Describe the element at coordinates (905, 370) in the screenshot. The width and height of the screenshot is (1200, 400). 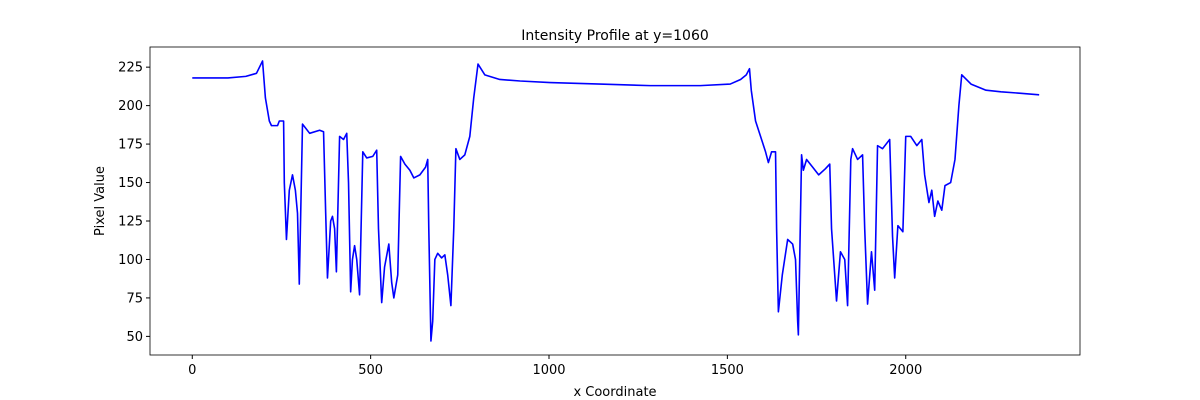
I see `x-tick-label: 2000` at that location.